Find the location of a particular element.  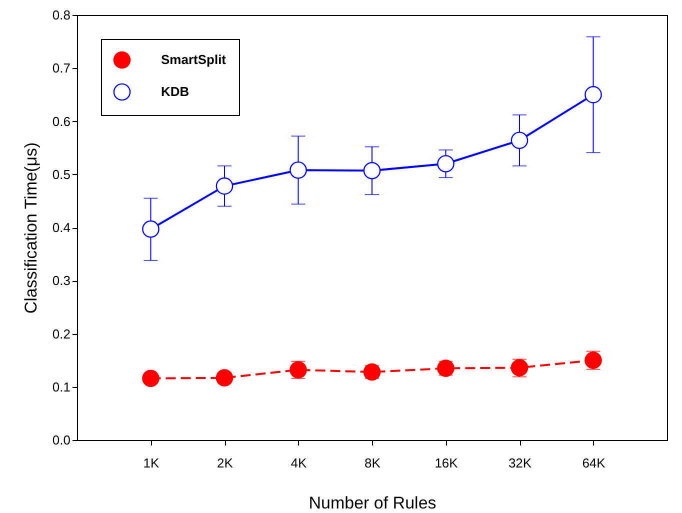

y-tick-label: 0.5 is located at coordinates (61, 174).